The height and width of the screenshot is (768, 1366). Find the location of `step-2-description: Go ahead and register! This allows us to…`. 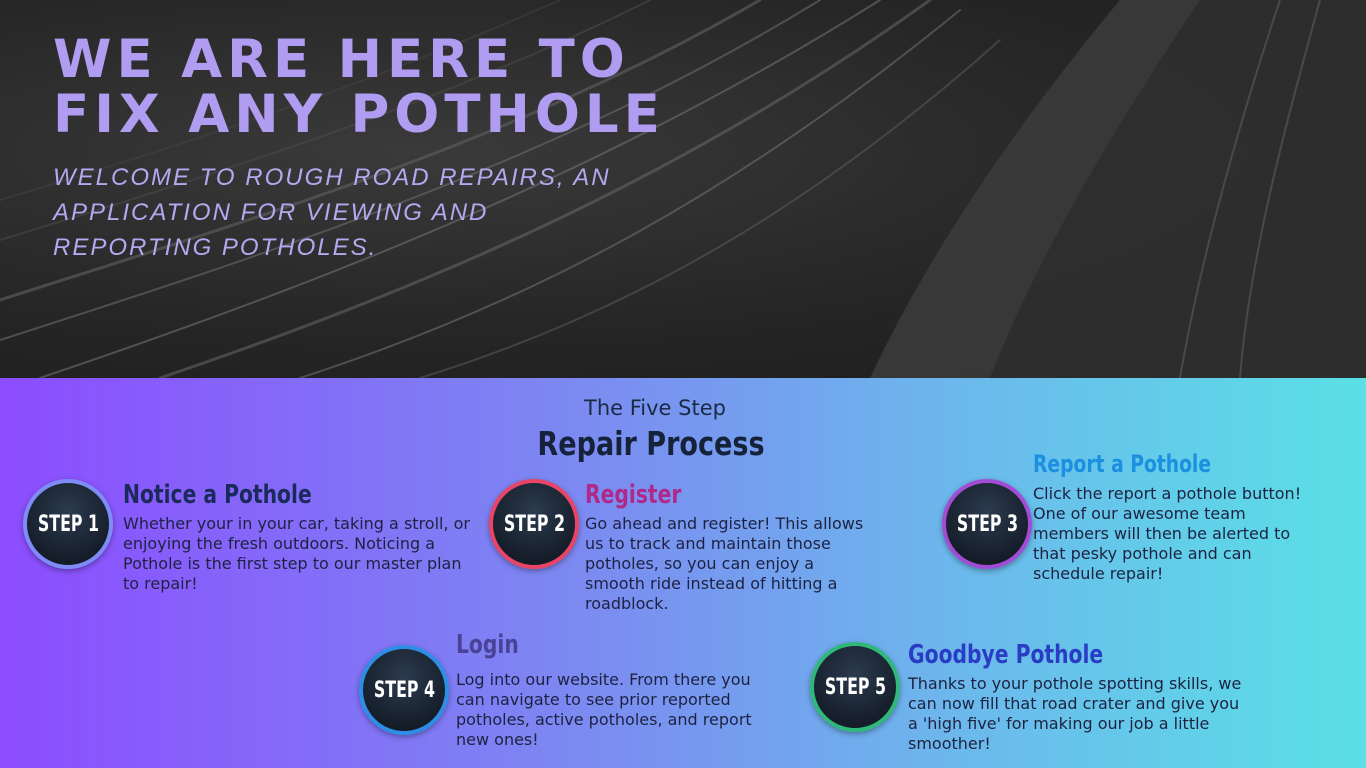

step-2-description: Go ahead and register! This allows us to… is located at coordinates (724, 563).